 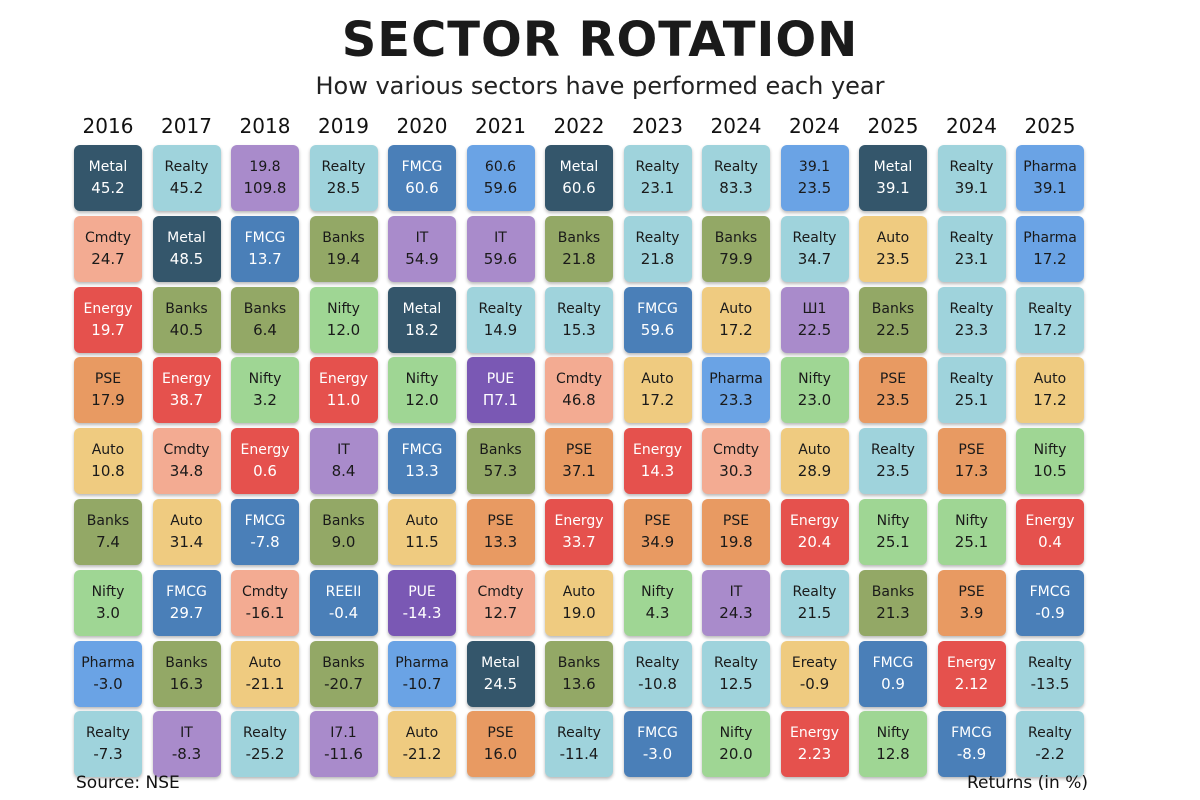 I want to click on sector-return: -3.0, so click(x=108, y=683).